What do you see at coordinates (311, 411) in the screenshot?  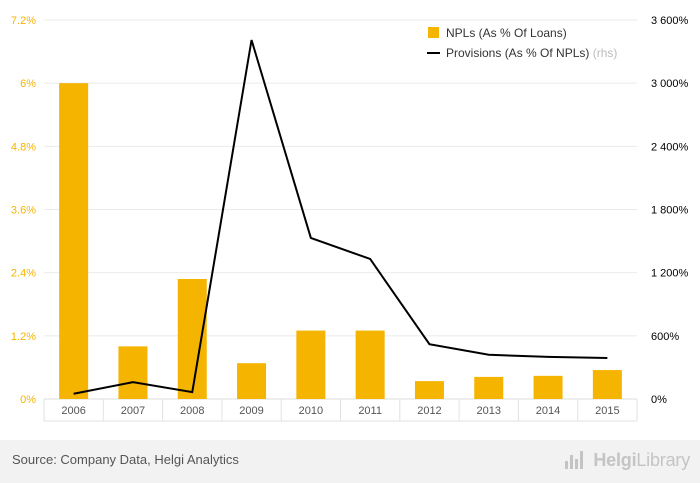 I see `x-tick-label: 2010` at bounding box center [311, 411].